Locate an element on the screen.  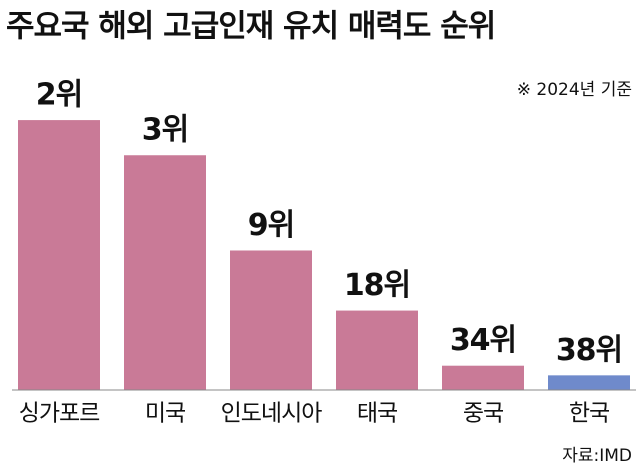
value-label: 2위 is located at coordinates (59, 95).